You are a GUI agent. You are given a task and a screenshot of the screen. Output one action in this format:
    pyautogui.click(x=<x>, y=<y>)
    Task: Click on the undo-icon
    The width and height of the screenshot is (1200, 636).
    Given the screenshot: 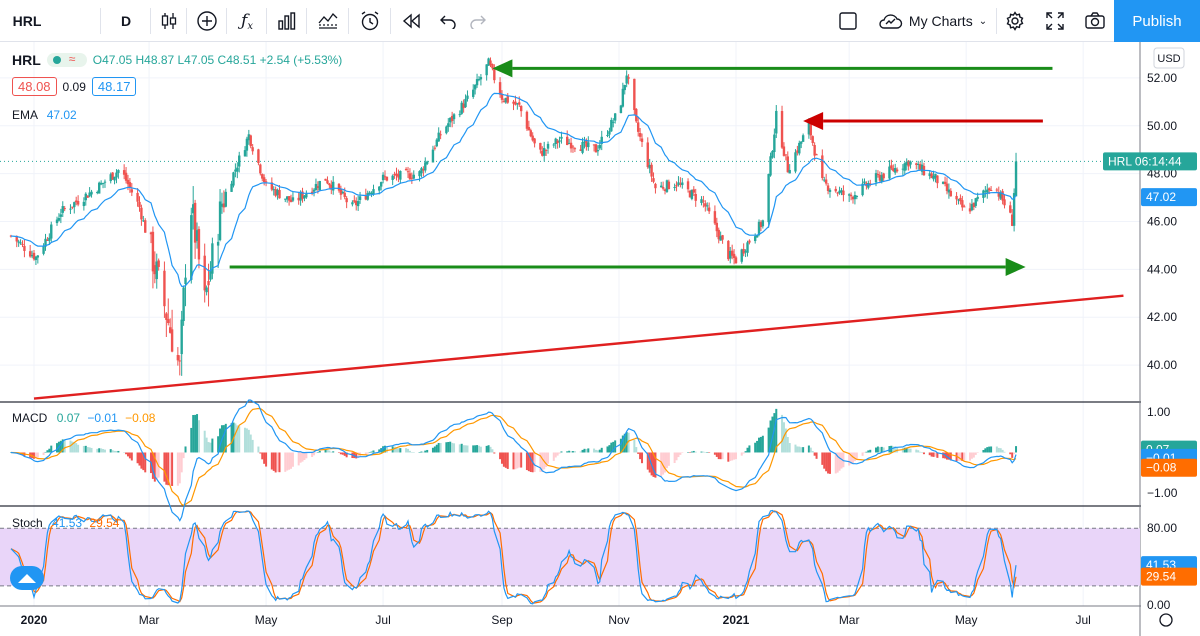 What is the action you would take?
    pyautogui.click(x=448, y=21)
    